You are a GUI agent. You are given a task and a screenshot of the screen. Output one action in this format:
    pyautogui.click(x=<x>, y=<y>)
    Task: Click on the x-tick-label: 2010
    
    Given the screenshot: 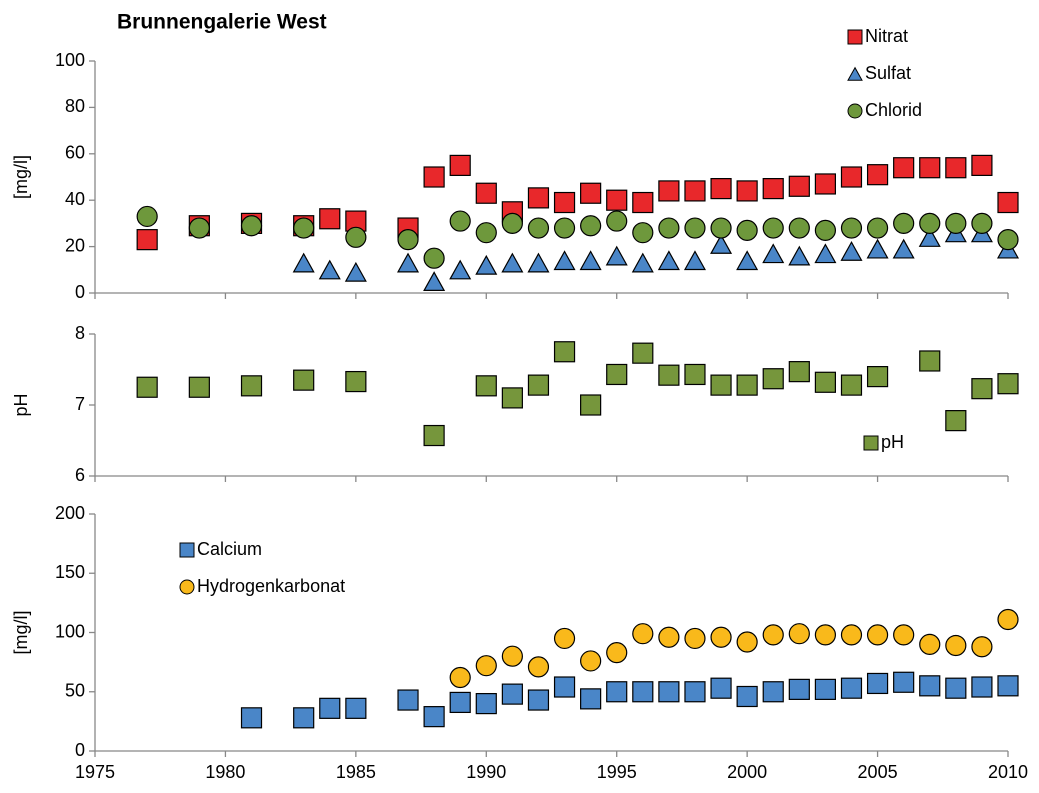 What is the action you would take?
    pyautogui.click(x=1008, y=772)
    